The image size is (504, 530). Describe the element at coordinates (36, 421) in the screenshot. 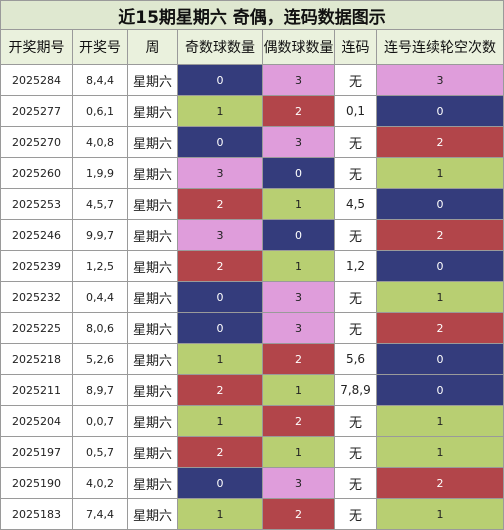

I see `issue-cell: 2025204` at that location.